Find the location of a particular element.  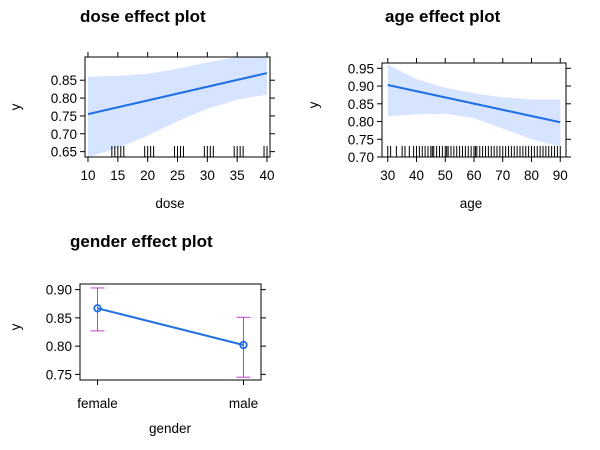

gender-point-male is located at coordinates (243, 345).